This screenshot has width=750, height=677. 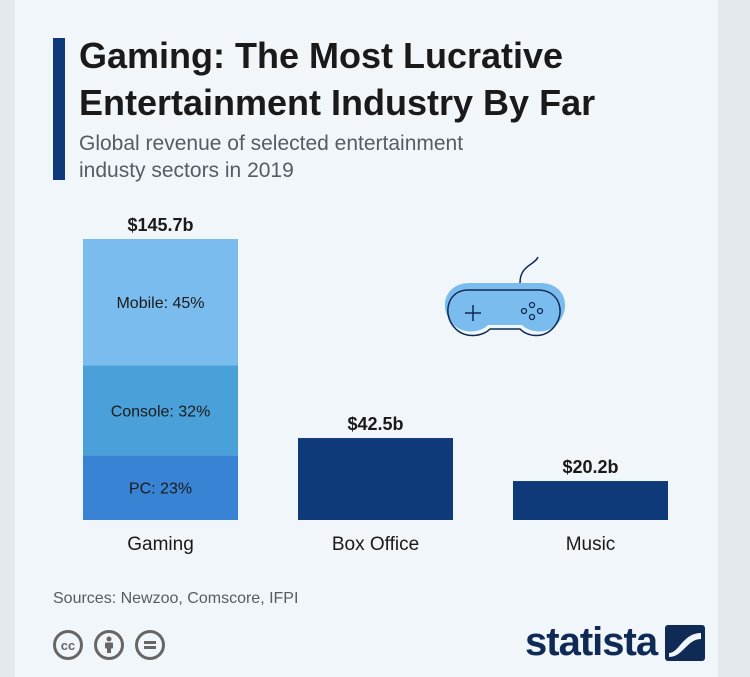 What do you see at coordinates (473, 313) in the screenshot?
I see `gamepad-dpad` at bounding box center [473, 313].